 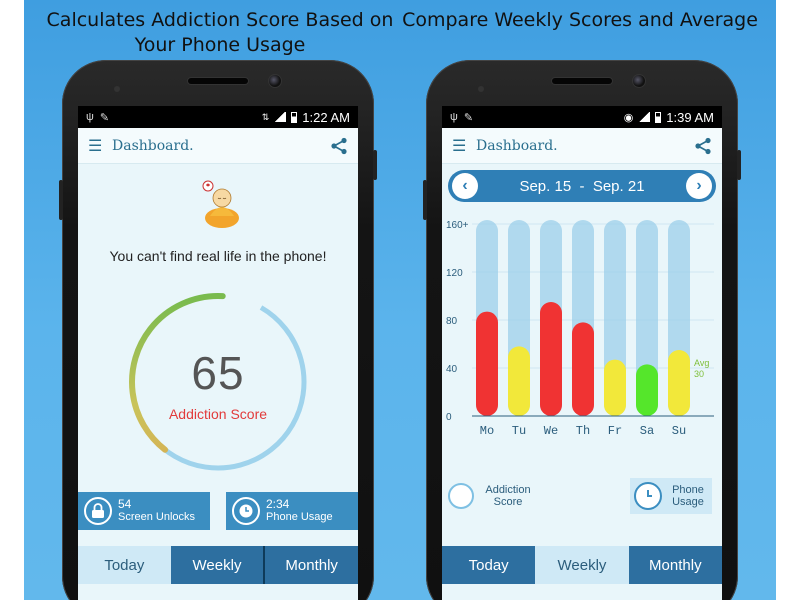 I want to click on previous-week-button: ‹, so click(x=465, y=186).